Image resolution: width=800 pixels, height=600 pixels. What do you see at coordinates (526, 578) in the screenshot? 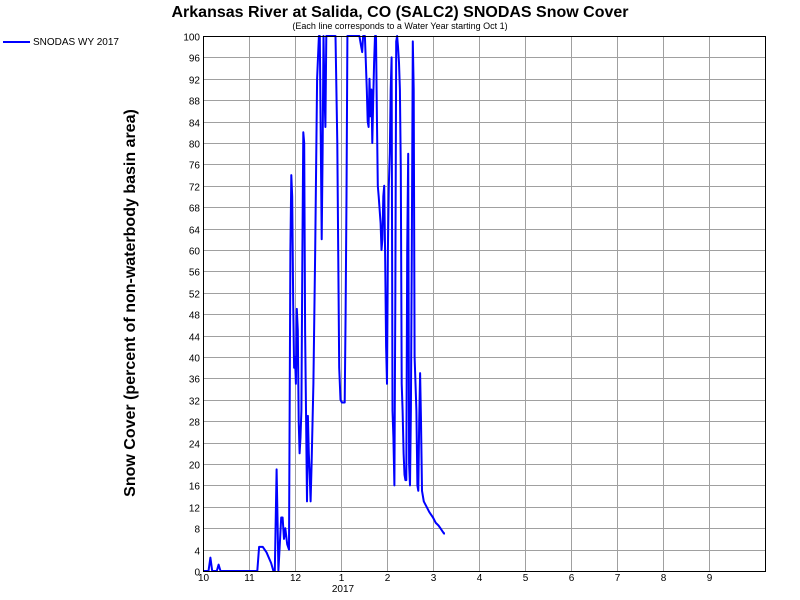
I see `x-tick-label: 5` at bounding box center [526, 578].